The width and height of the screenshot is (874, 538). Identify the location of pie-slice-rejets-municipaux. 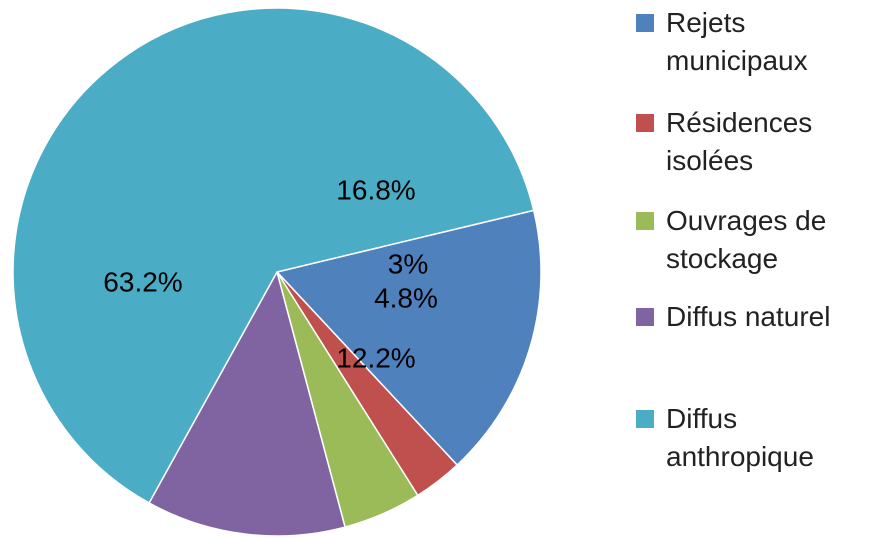
(408, 338).